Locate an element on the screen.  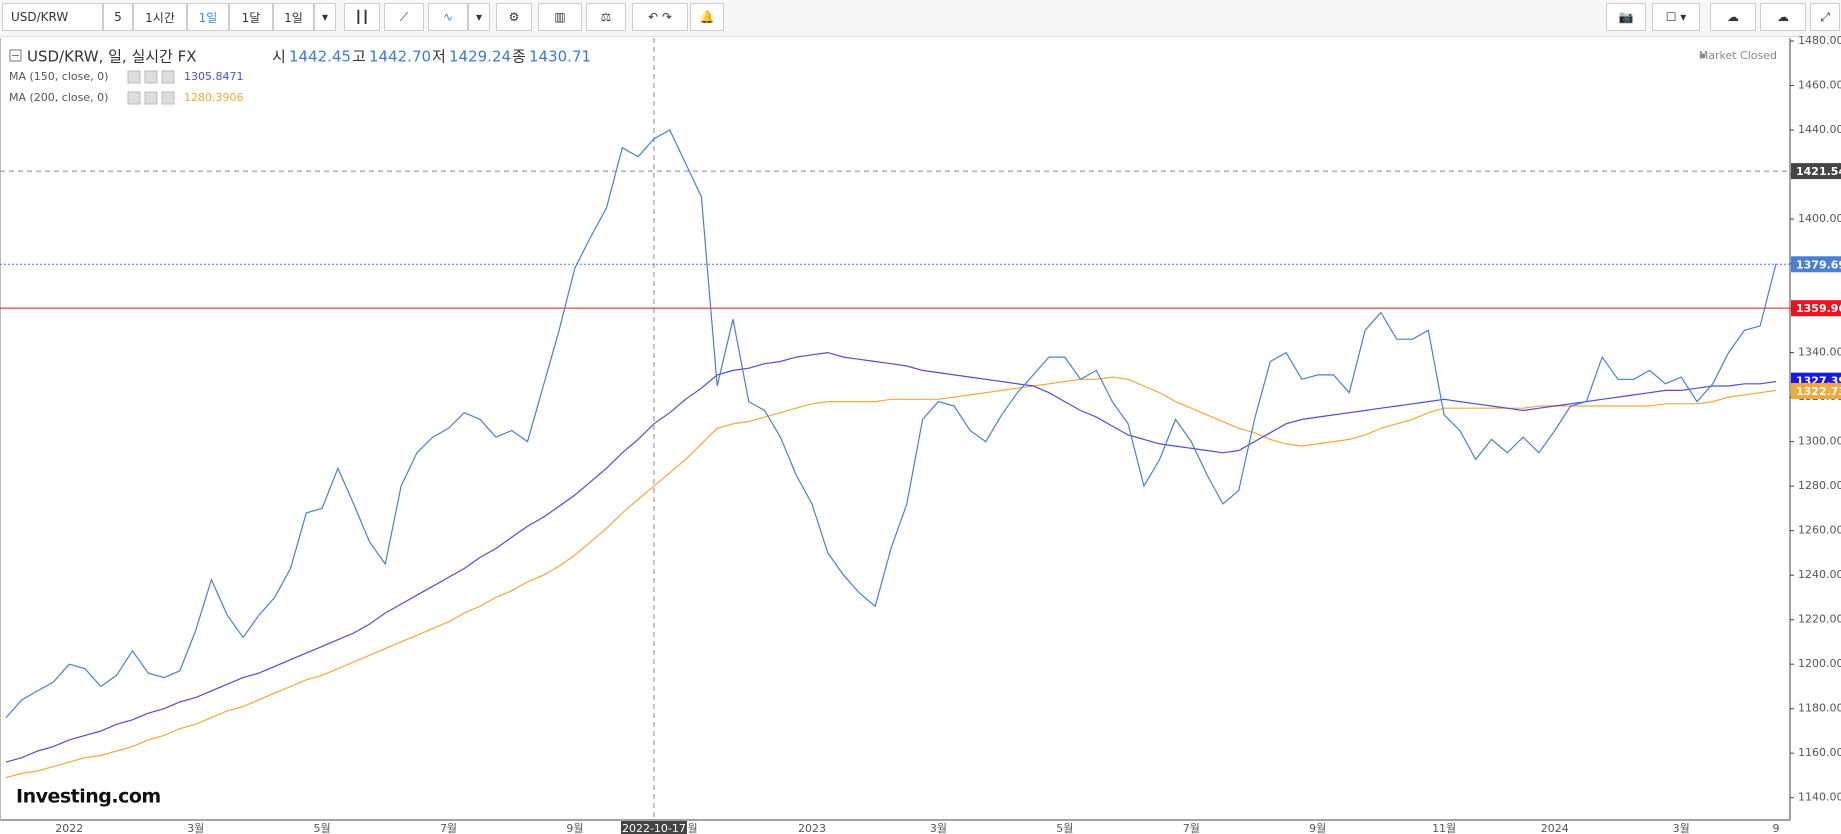
camera-button: 📷 is located at coordinates (1626, 17).